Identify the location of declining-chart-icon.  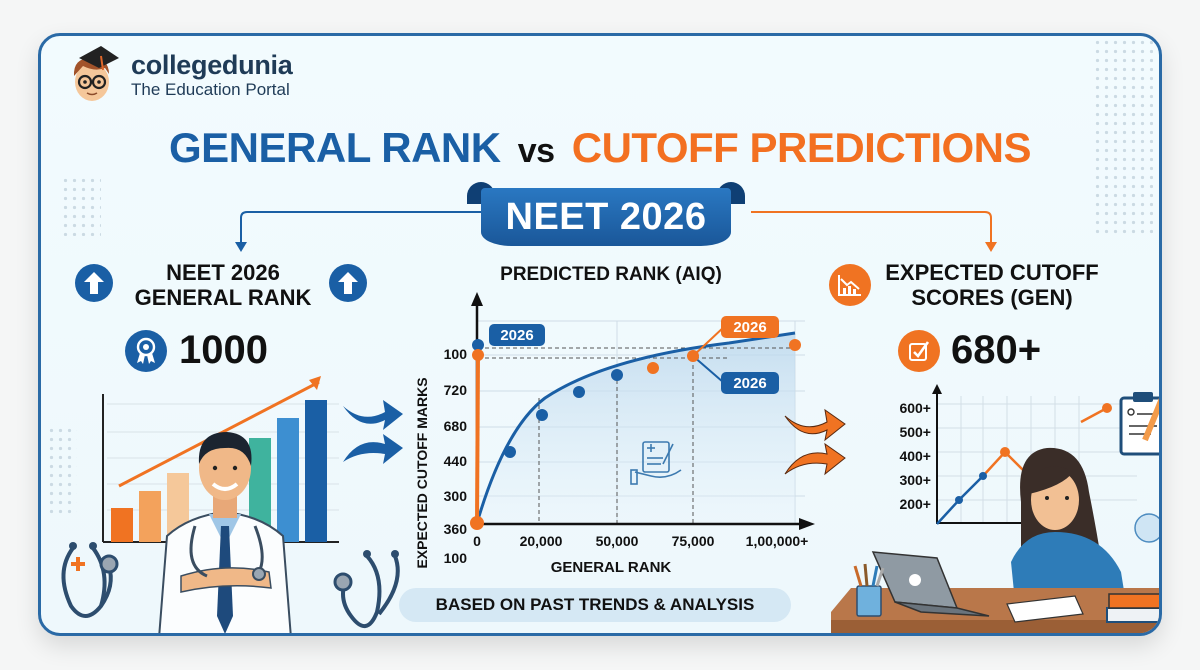
(850, 285).